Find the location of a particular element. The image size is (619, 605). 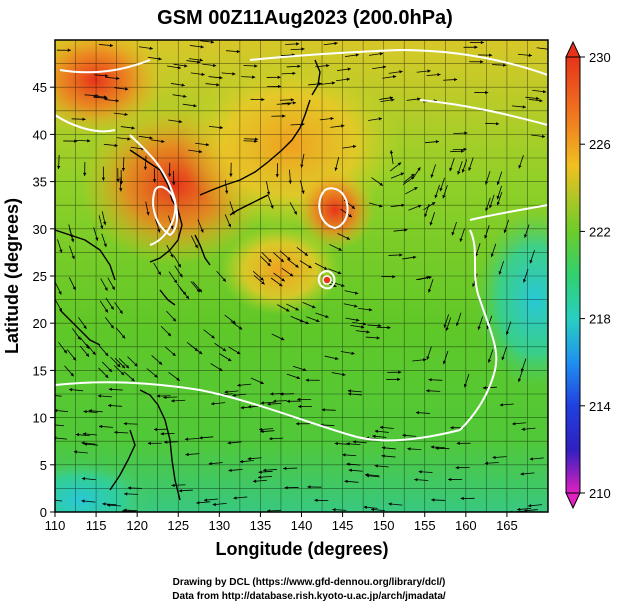

x-tick-label: 165 is located at coordinates (507, 525).